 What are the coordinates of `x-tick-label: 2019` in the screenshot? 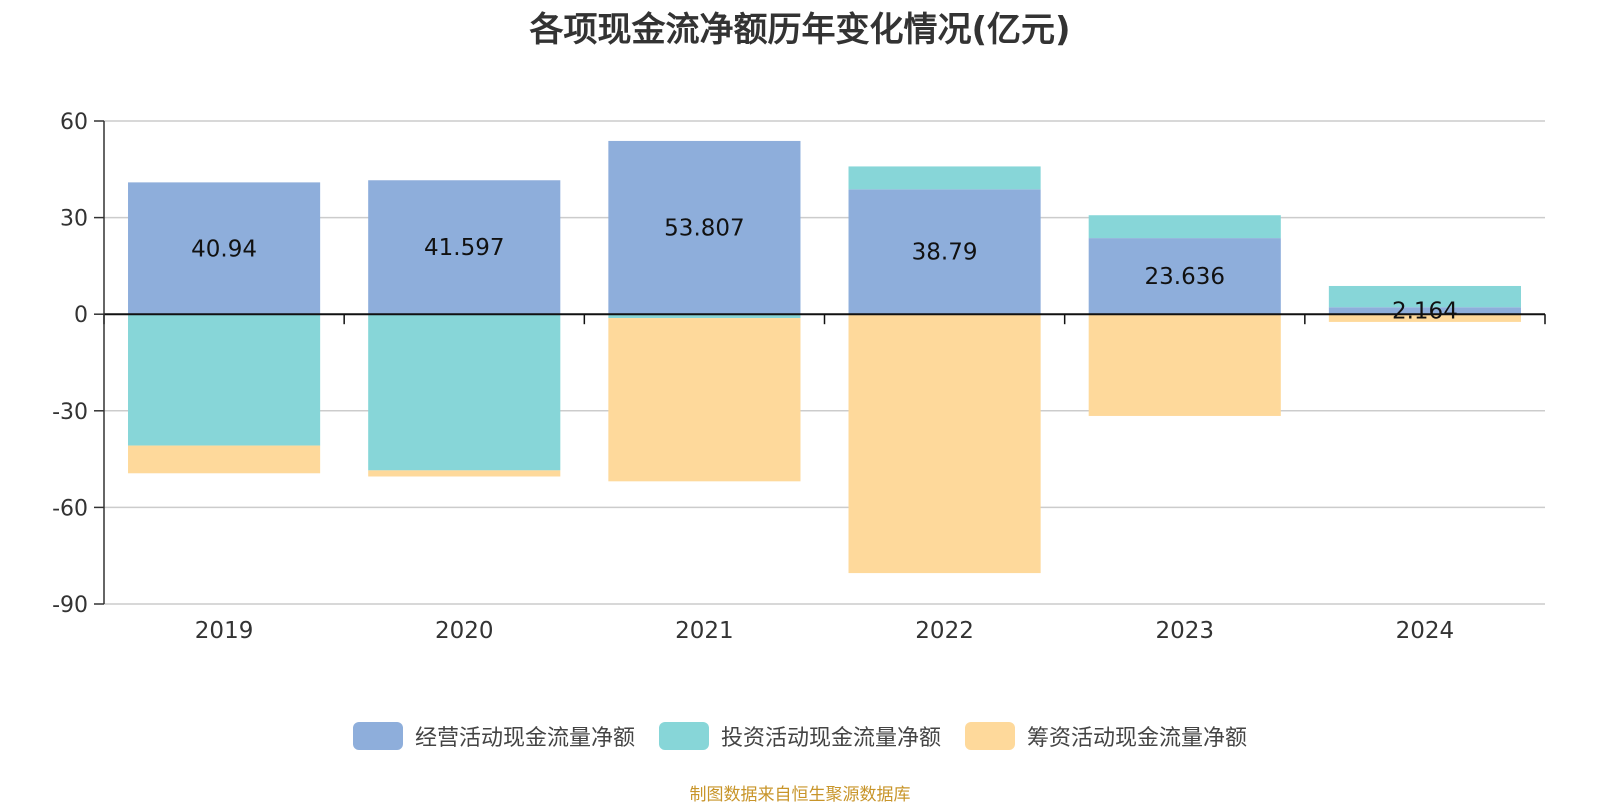 It's located at (224, 631).